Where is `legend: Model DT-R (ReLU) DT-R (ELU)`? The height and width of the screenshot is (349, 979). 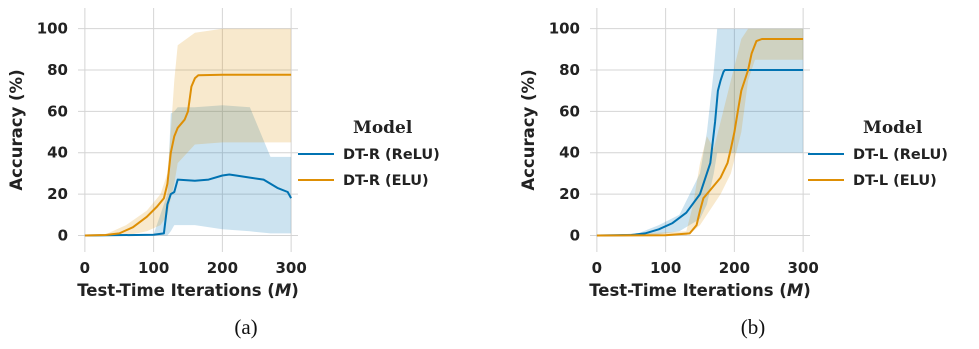 legend: Model DT-R (ReLU) DT-R (ELU) is located at coordinates (369, 153).